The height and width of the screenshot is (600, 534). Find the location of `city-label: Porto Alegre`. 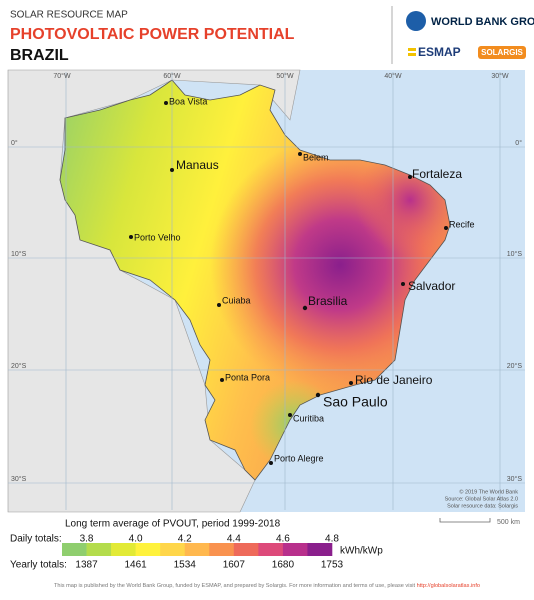

city-label: Porto Alegre is located at coordinates (299, 458).